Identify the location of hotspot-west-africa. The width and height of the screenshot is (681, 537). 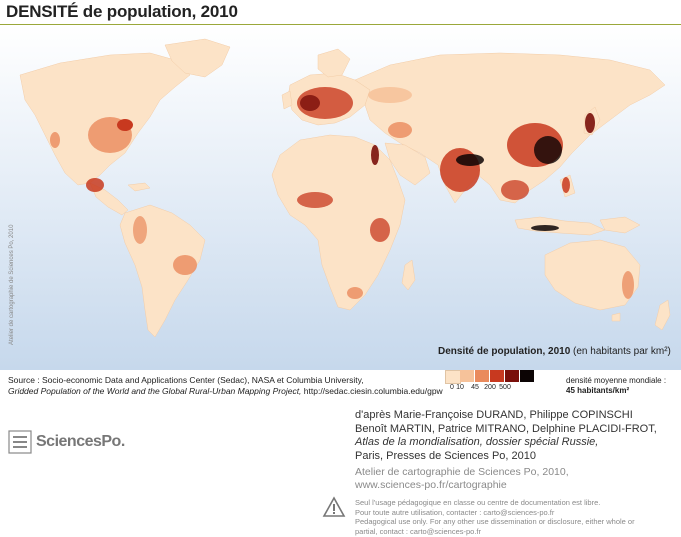
(315, 200).